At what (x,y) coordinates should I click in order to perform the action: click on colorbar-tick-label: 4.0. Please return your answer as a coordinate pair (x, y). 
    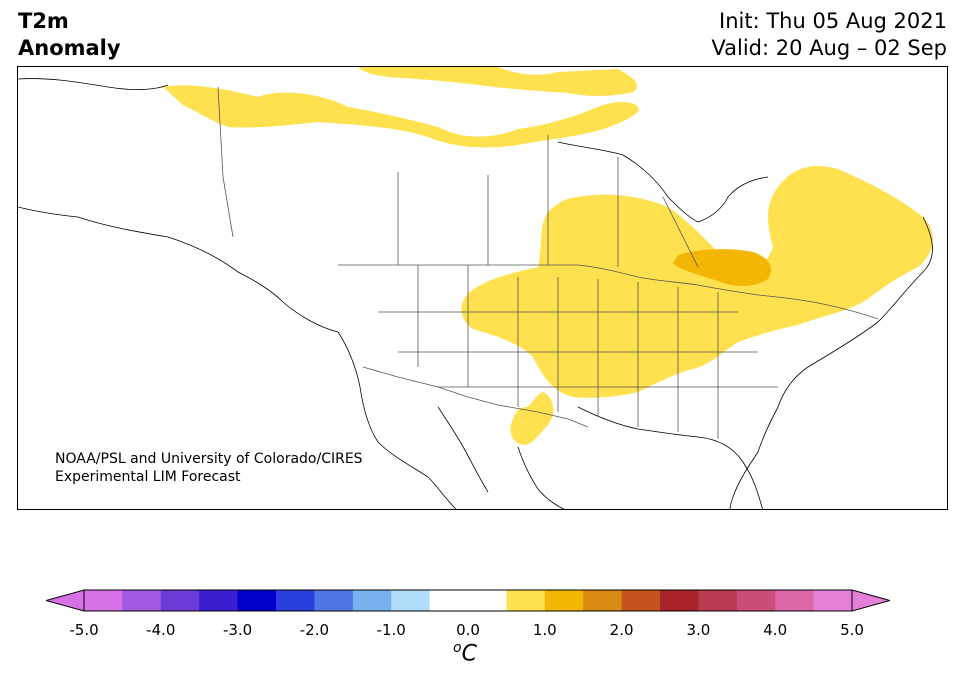
    Looking at the image, I should click on (775, 630).